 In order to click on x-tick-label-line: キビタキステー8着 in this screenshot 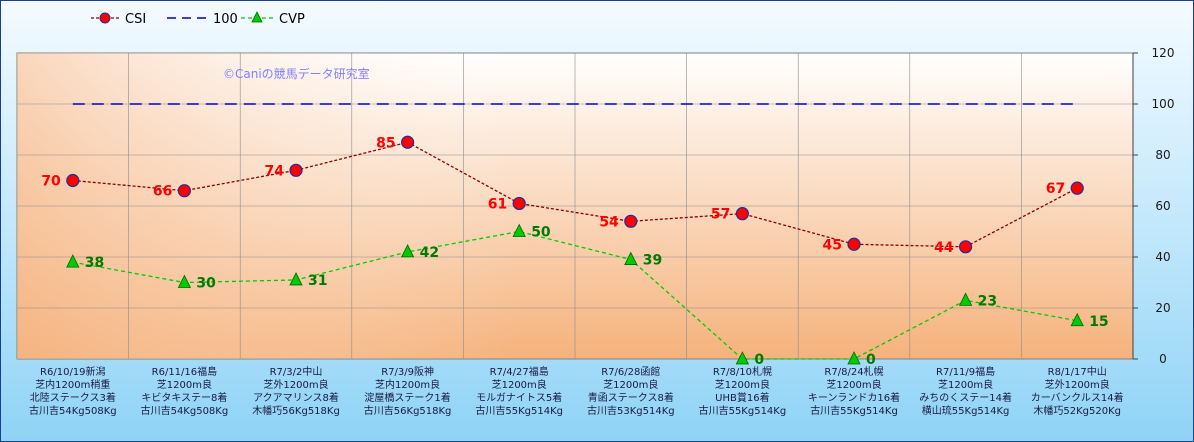, I will do `click(184, 397)`.